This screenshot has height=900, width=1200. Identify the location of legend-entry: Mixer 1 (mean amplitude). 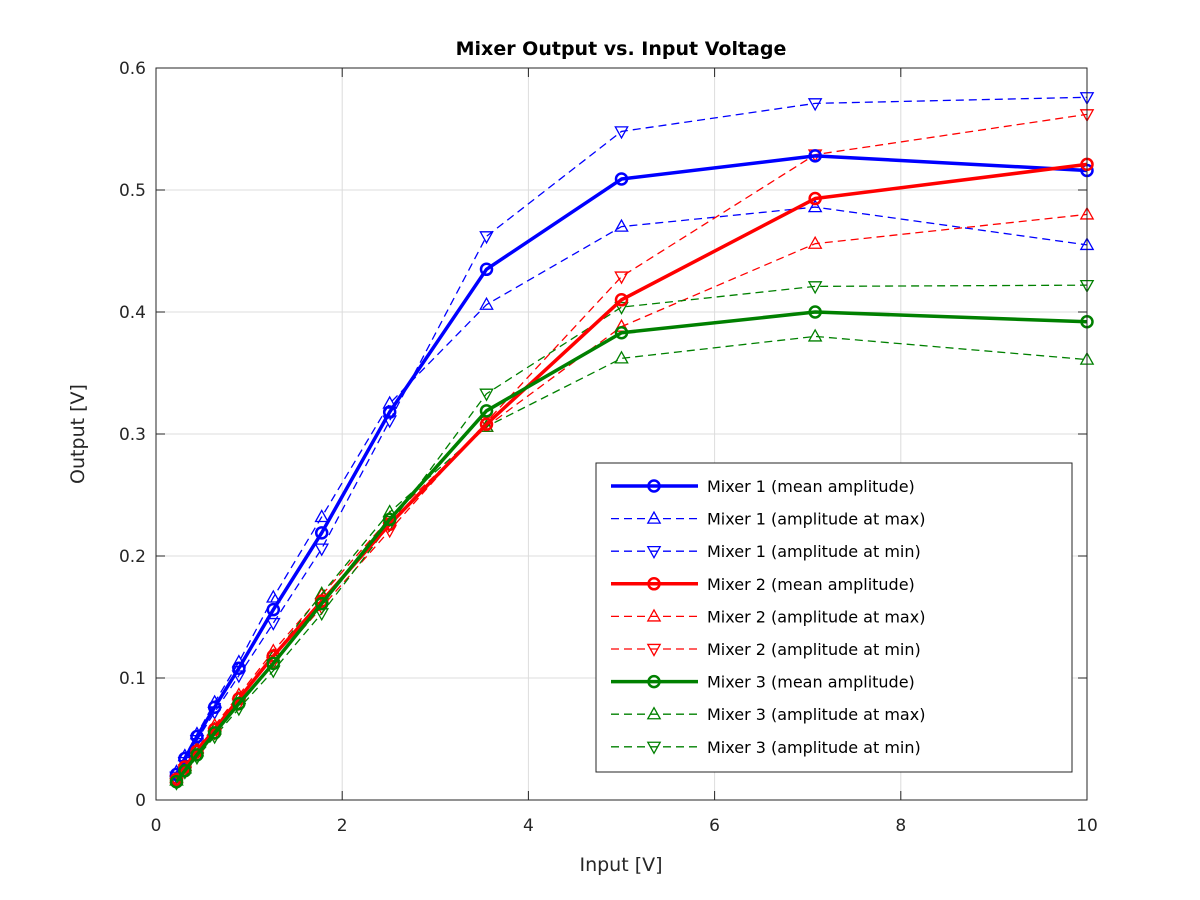
(763, 486).